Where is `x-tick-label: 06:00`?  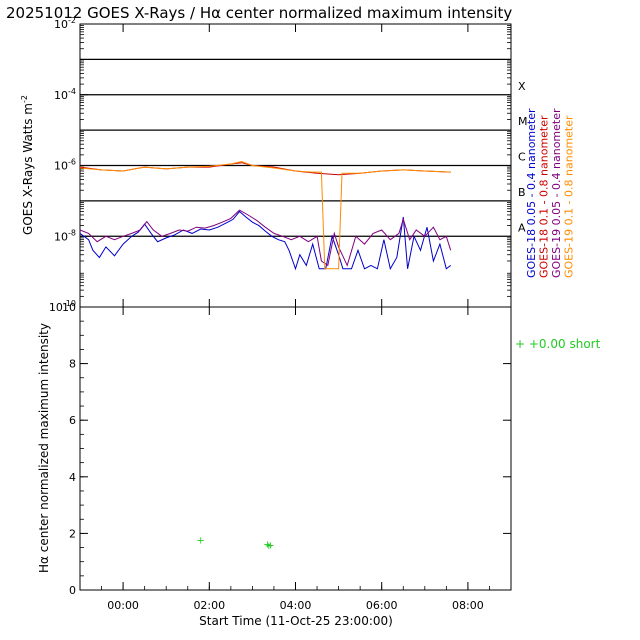
x-tick-label: 06:00 is located at coordinates (382, 605).